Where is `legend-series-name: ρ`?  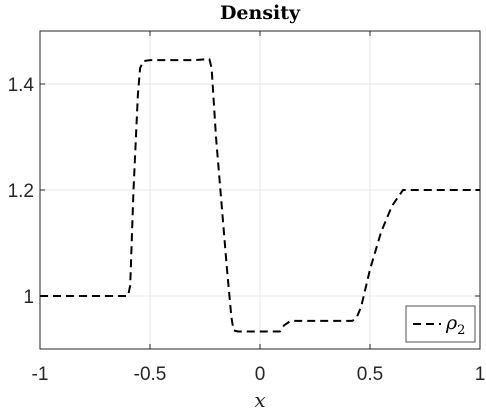 legend-series-name: ρ is located at coordinates (451, 323).